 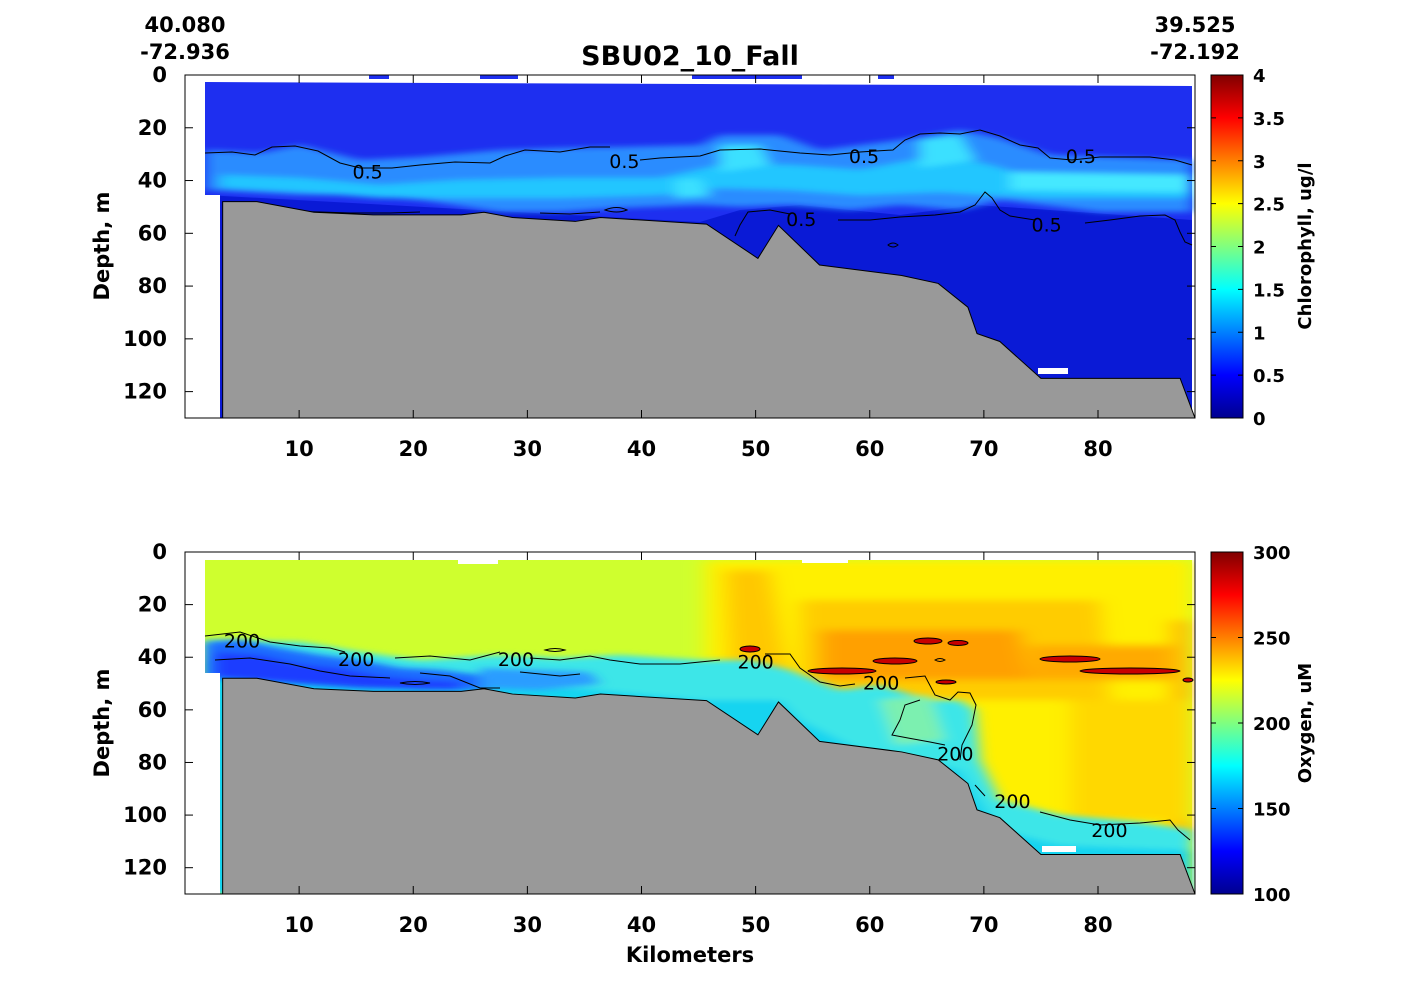 What do you see at coordinates (966, 661) in the screenshot?
I see `oxygen-hotspots` at bounding box center [966, 661].